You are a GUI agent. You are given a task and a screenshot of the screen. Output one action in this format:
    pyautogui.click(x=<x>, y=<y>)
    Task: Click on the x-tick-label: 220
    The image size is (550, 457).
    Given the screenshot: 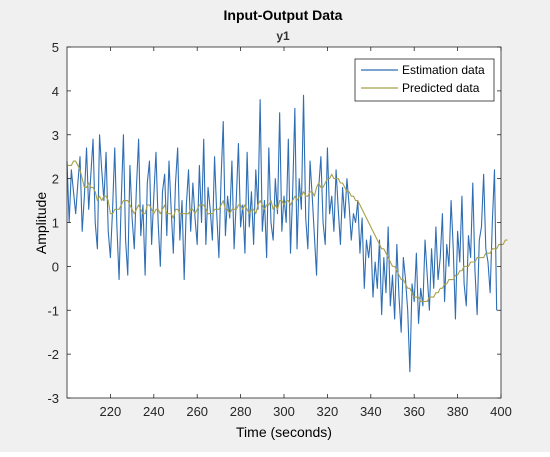 What is the action you would take?
    pyautogui.click(x=111, y=411)
    